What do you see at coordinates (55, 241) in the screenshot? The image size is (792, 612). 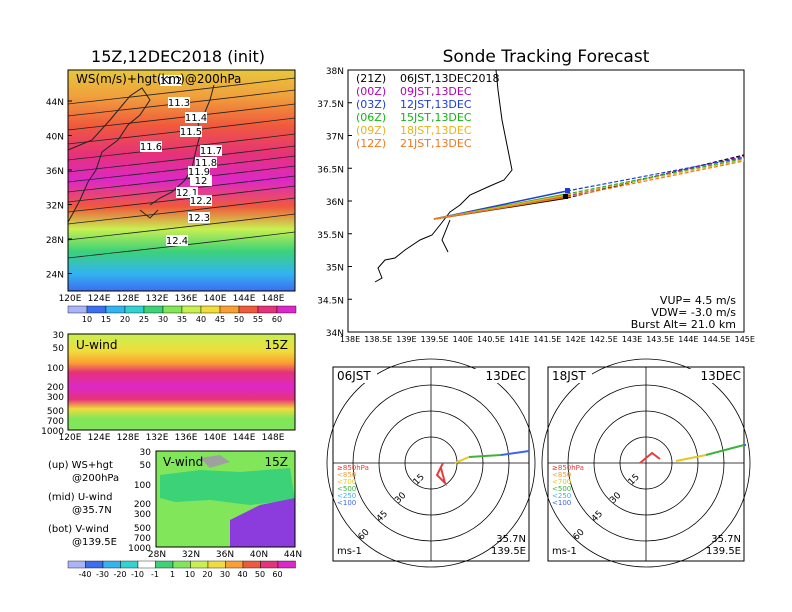 I see `lat-tick-label: 28N` at bounding box center [55, 241].